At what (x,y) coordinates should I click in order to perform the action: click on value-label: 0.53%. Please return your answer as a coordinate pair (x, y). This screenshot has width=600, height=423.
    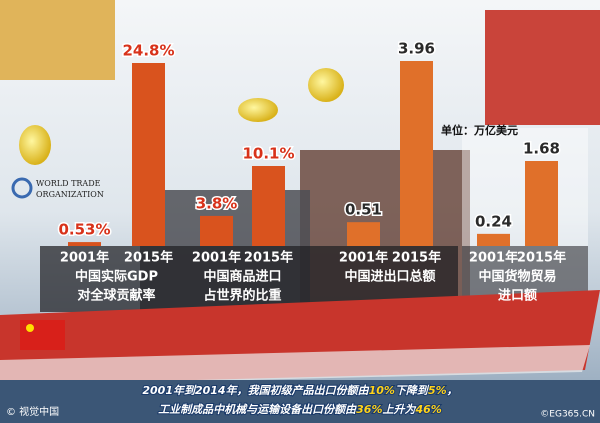
    Looking at the image, I should click on (84, 230).